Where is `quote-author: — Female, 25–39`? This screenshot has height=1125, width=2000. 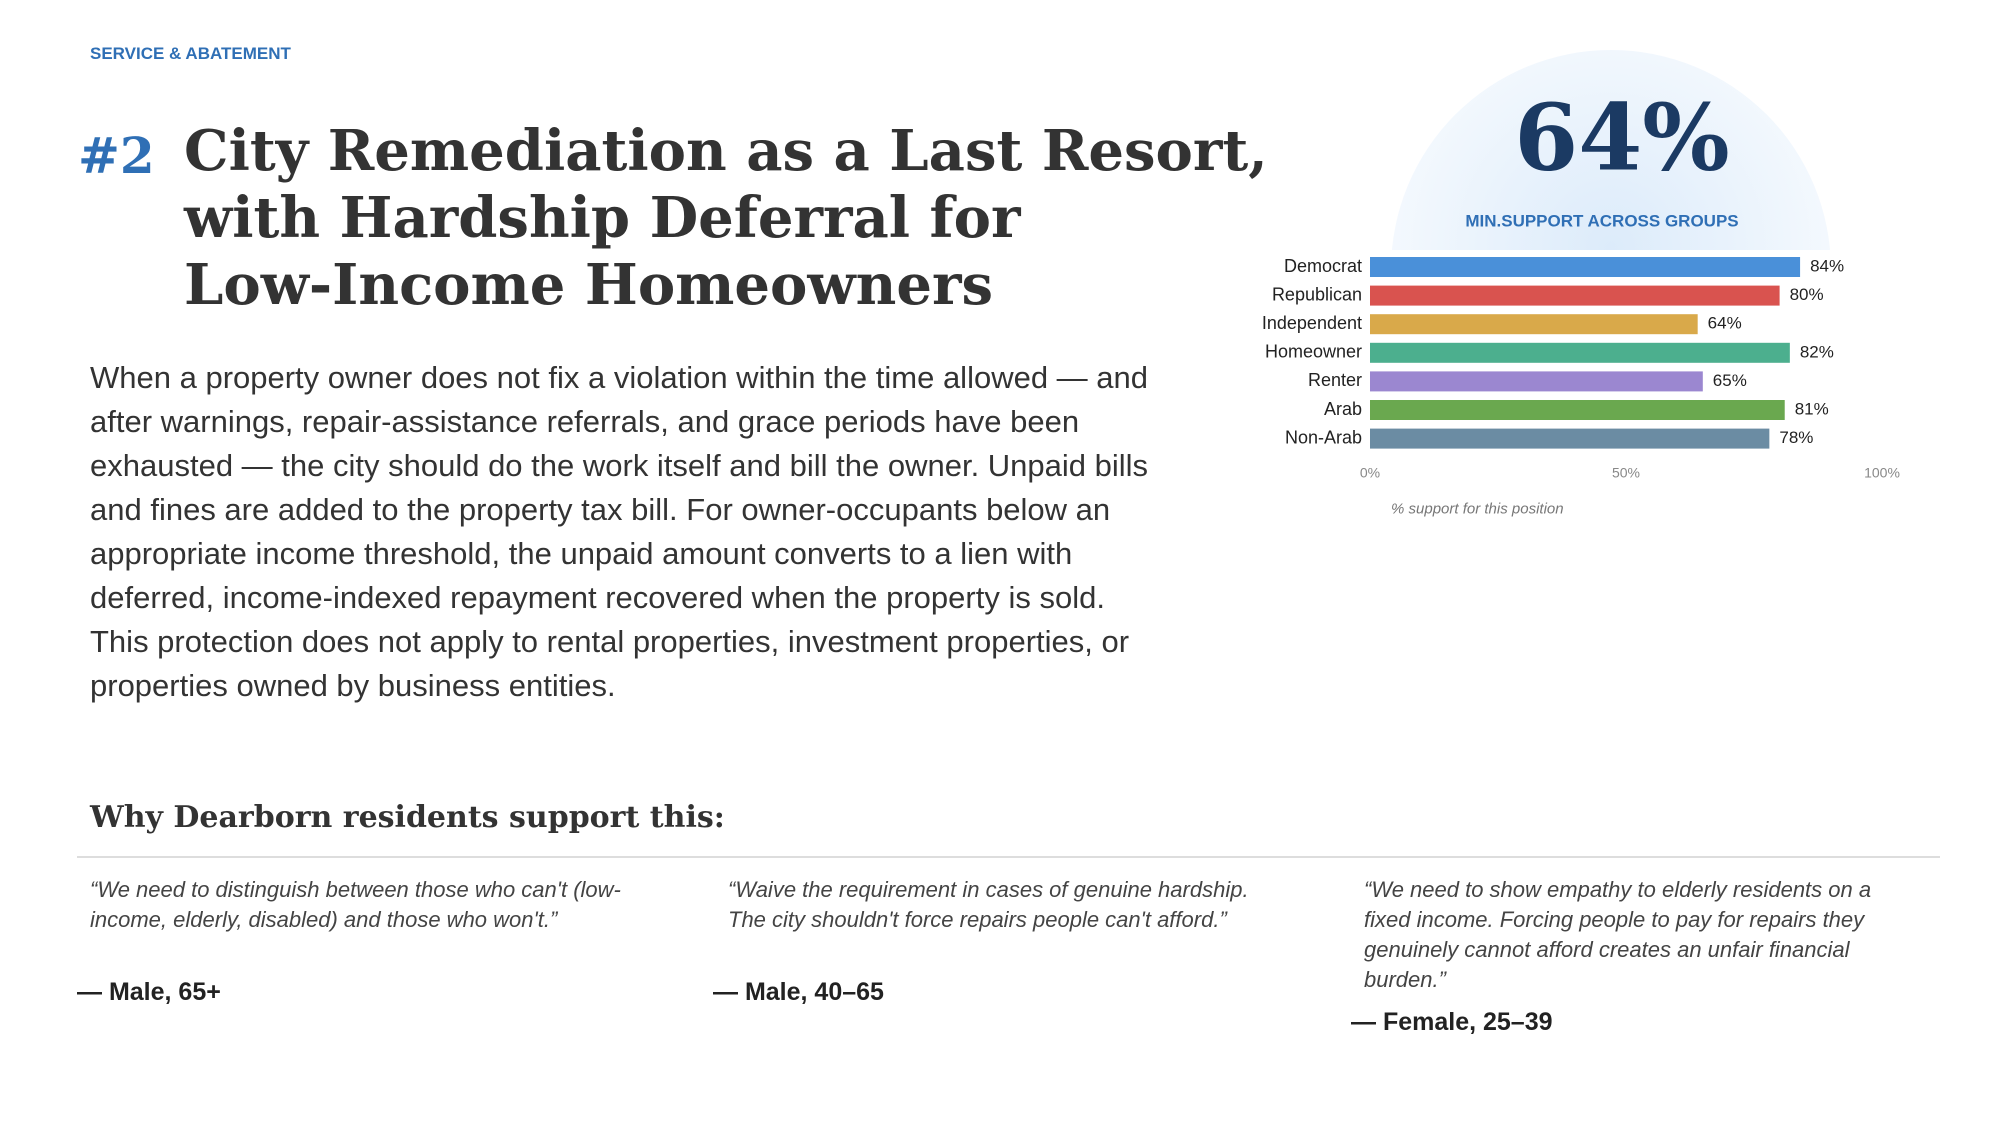 quote-author: — Female, 25–39 is located at coordinates (1452, 1022).